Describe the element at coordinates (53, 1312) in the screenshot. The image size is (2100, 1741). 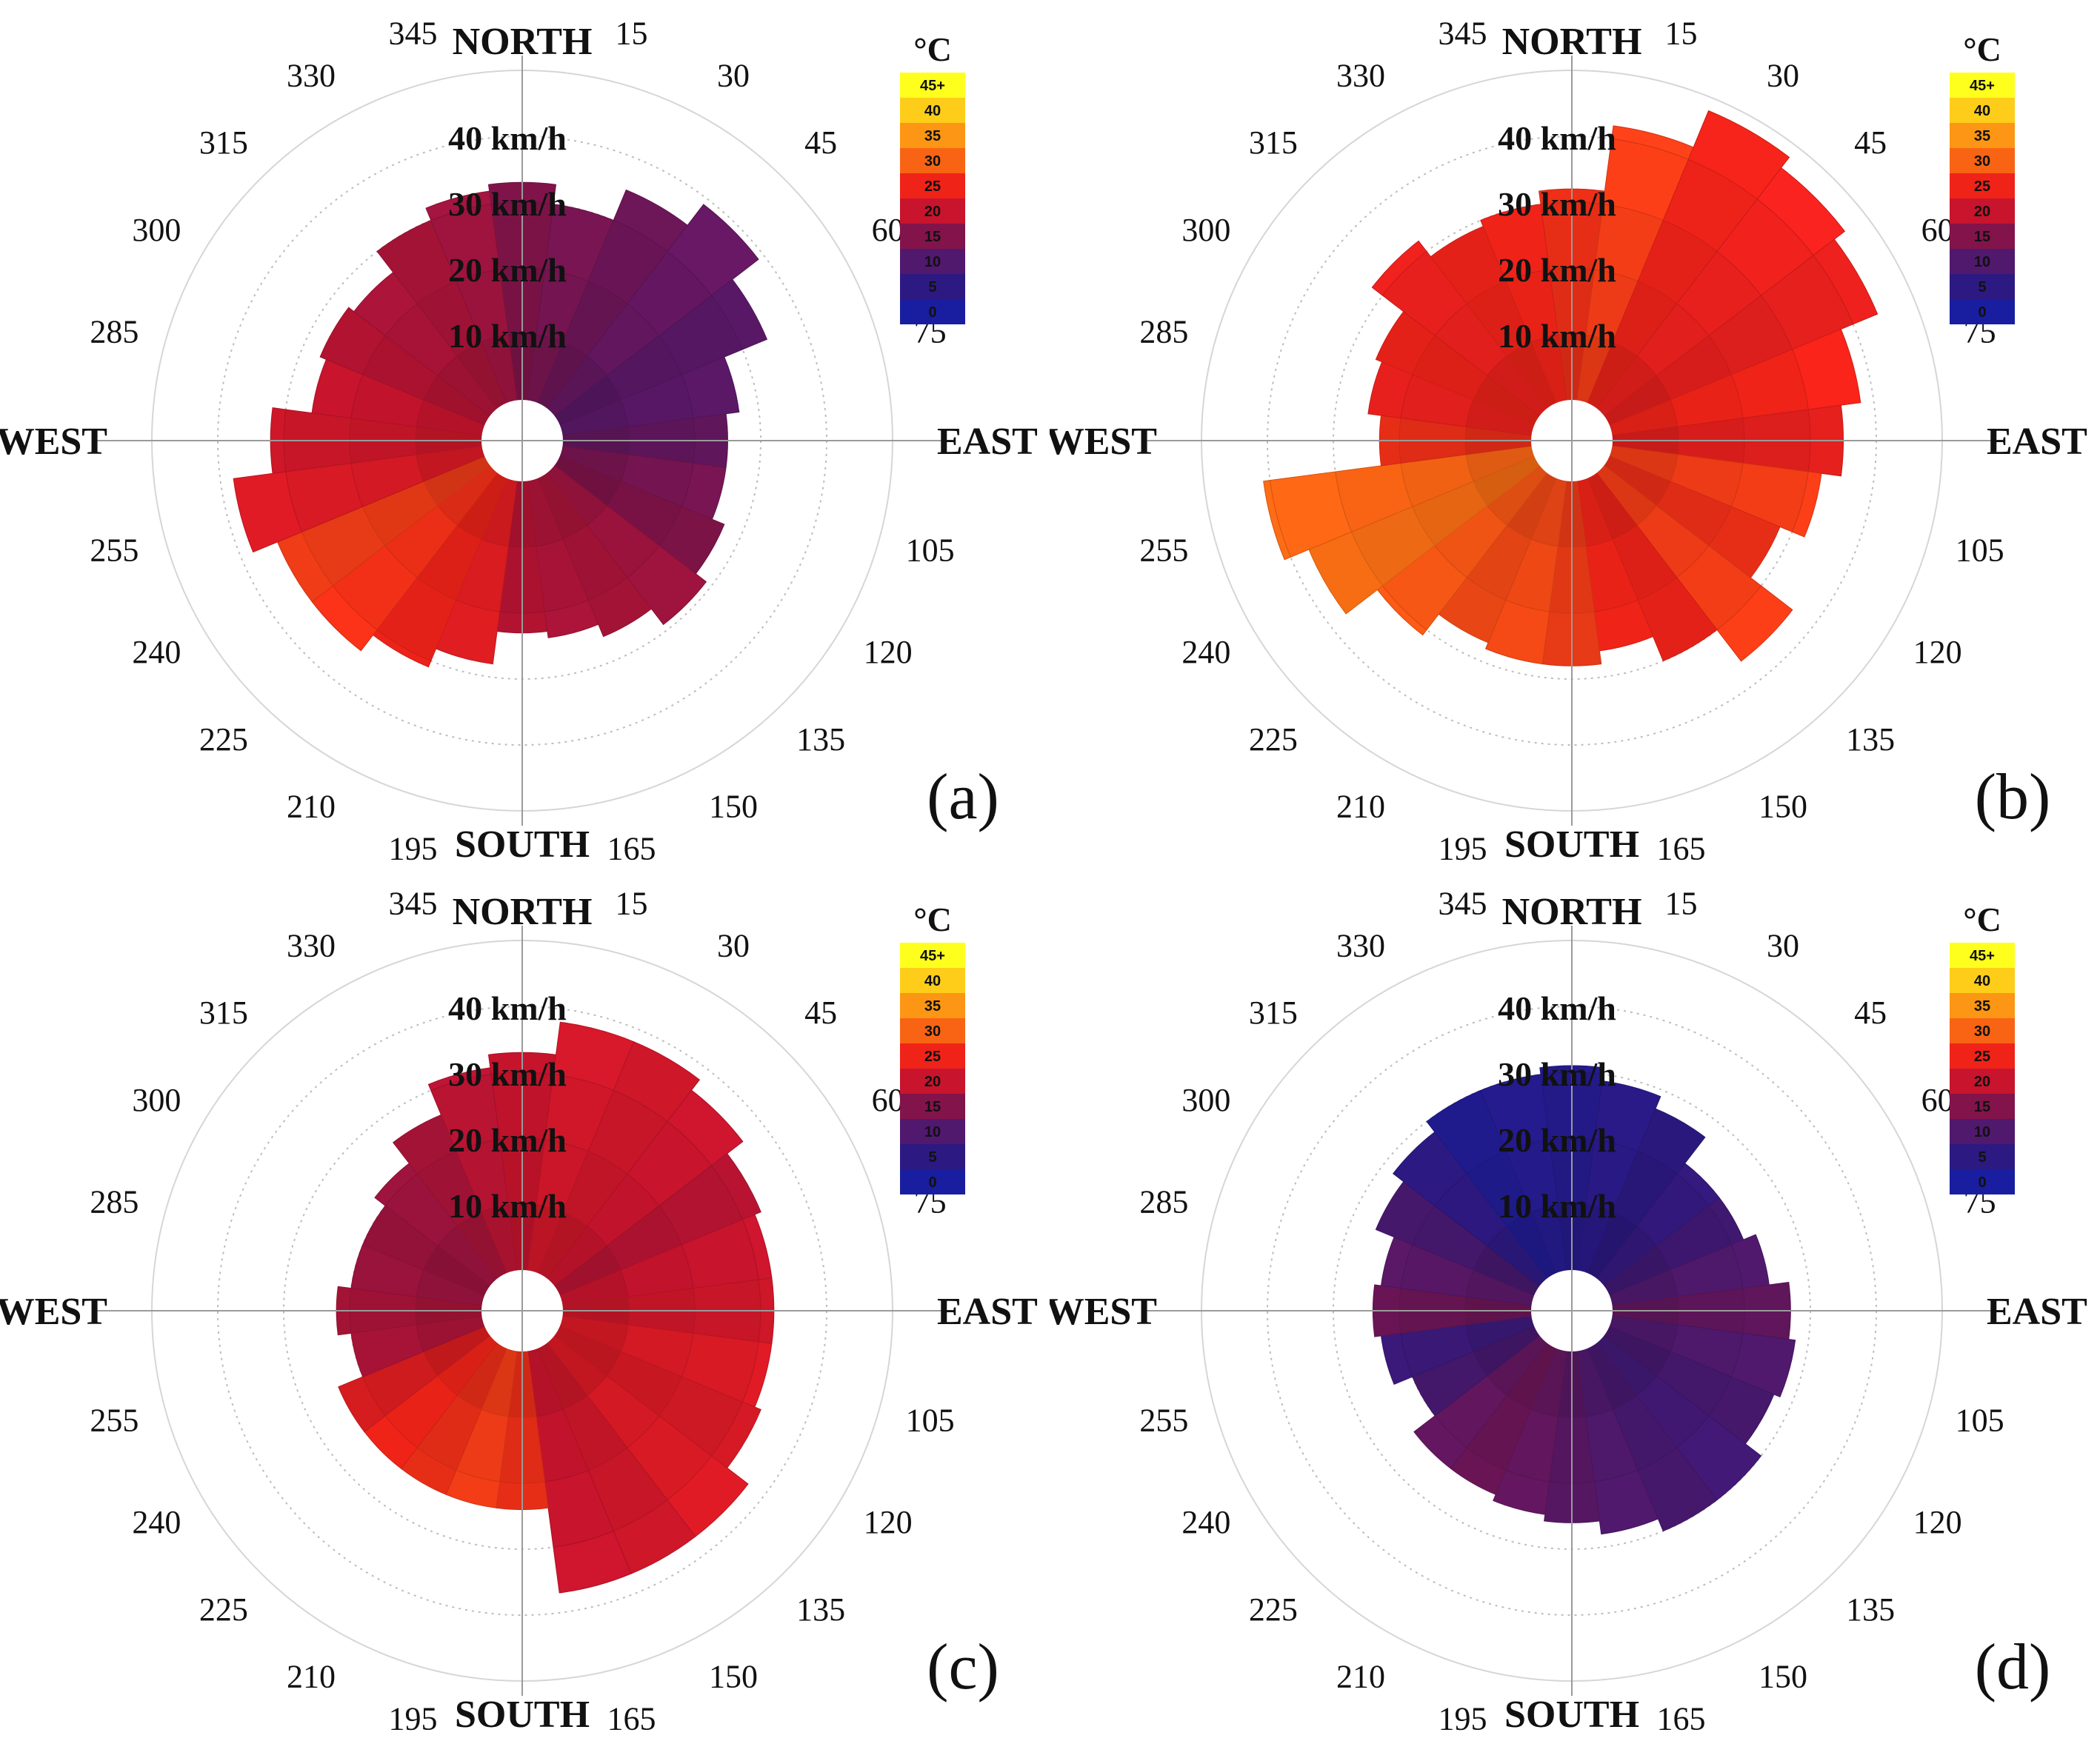
I see `cardinal-label-west: WEST` at that location.